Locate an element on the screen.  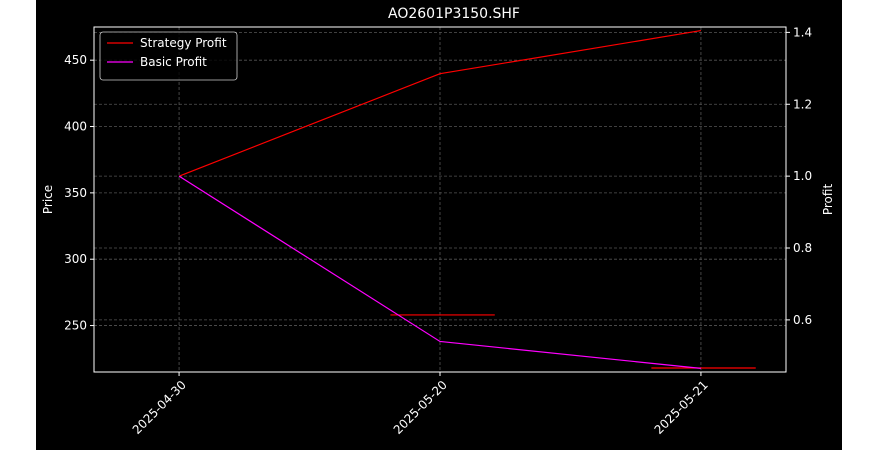
x-tick-label: 2025-04-30 is located at coordinates (159, 407).